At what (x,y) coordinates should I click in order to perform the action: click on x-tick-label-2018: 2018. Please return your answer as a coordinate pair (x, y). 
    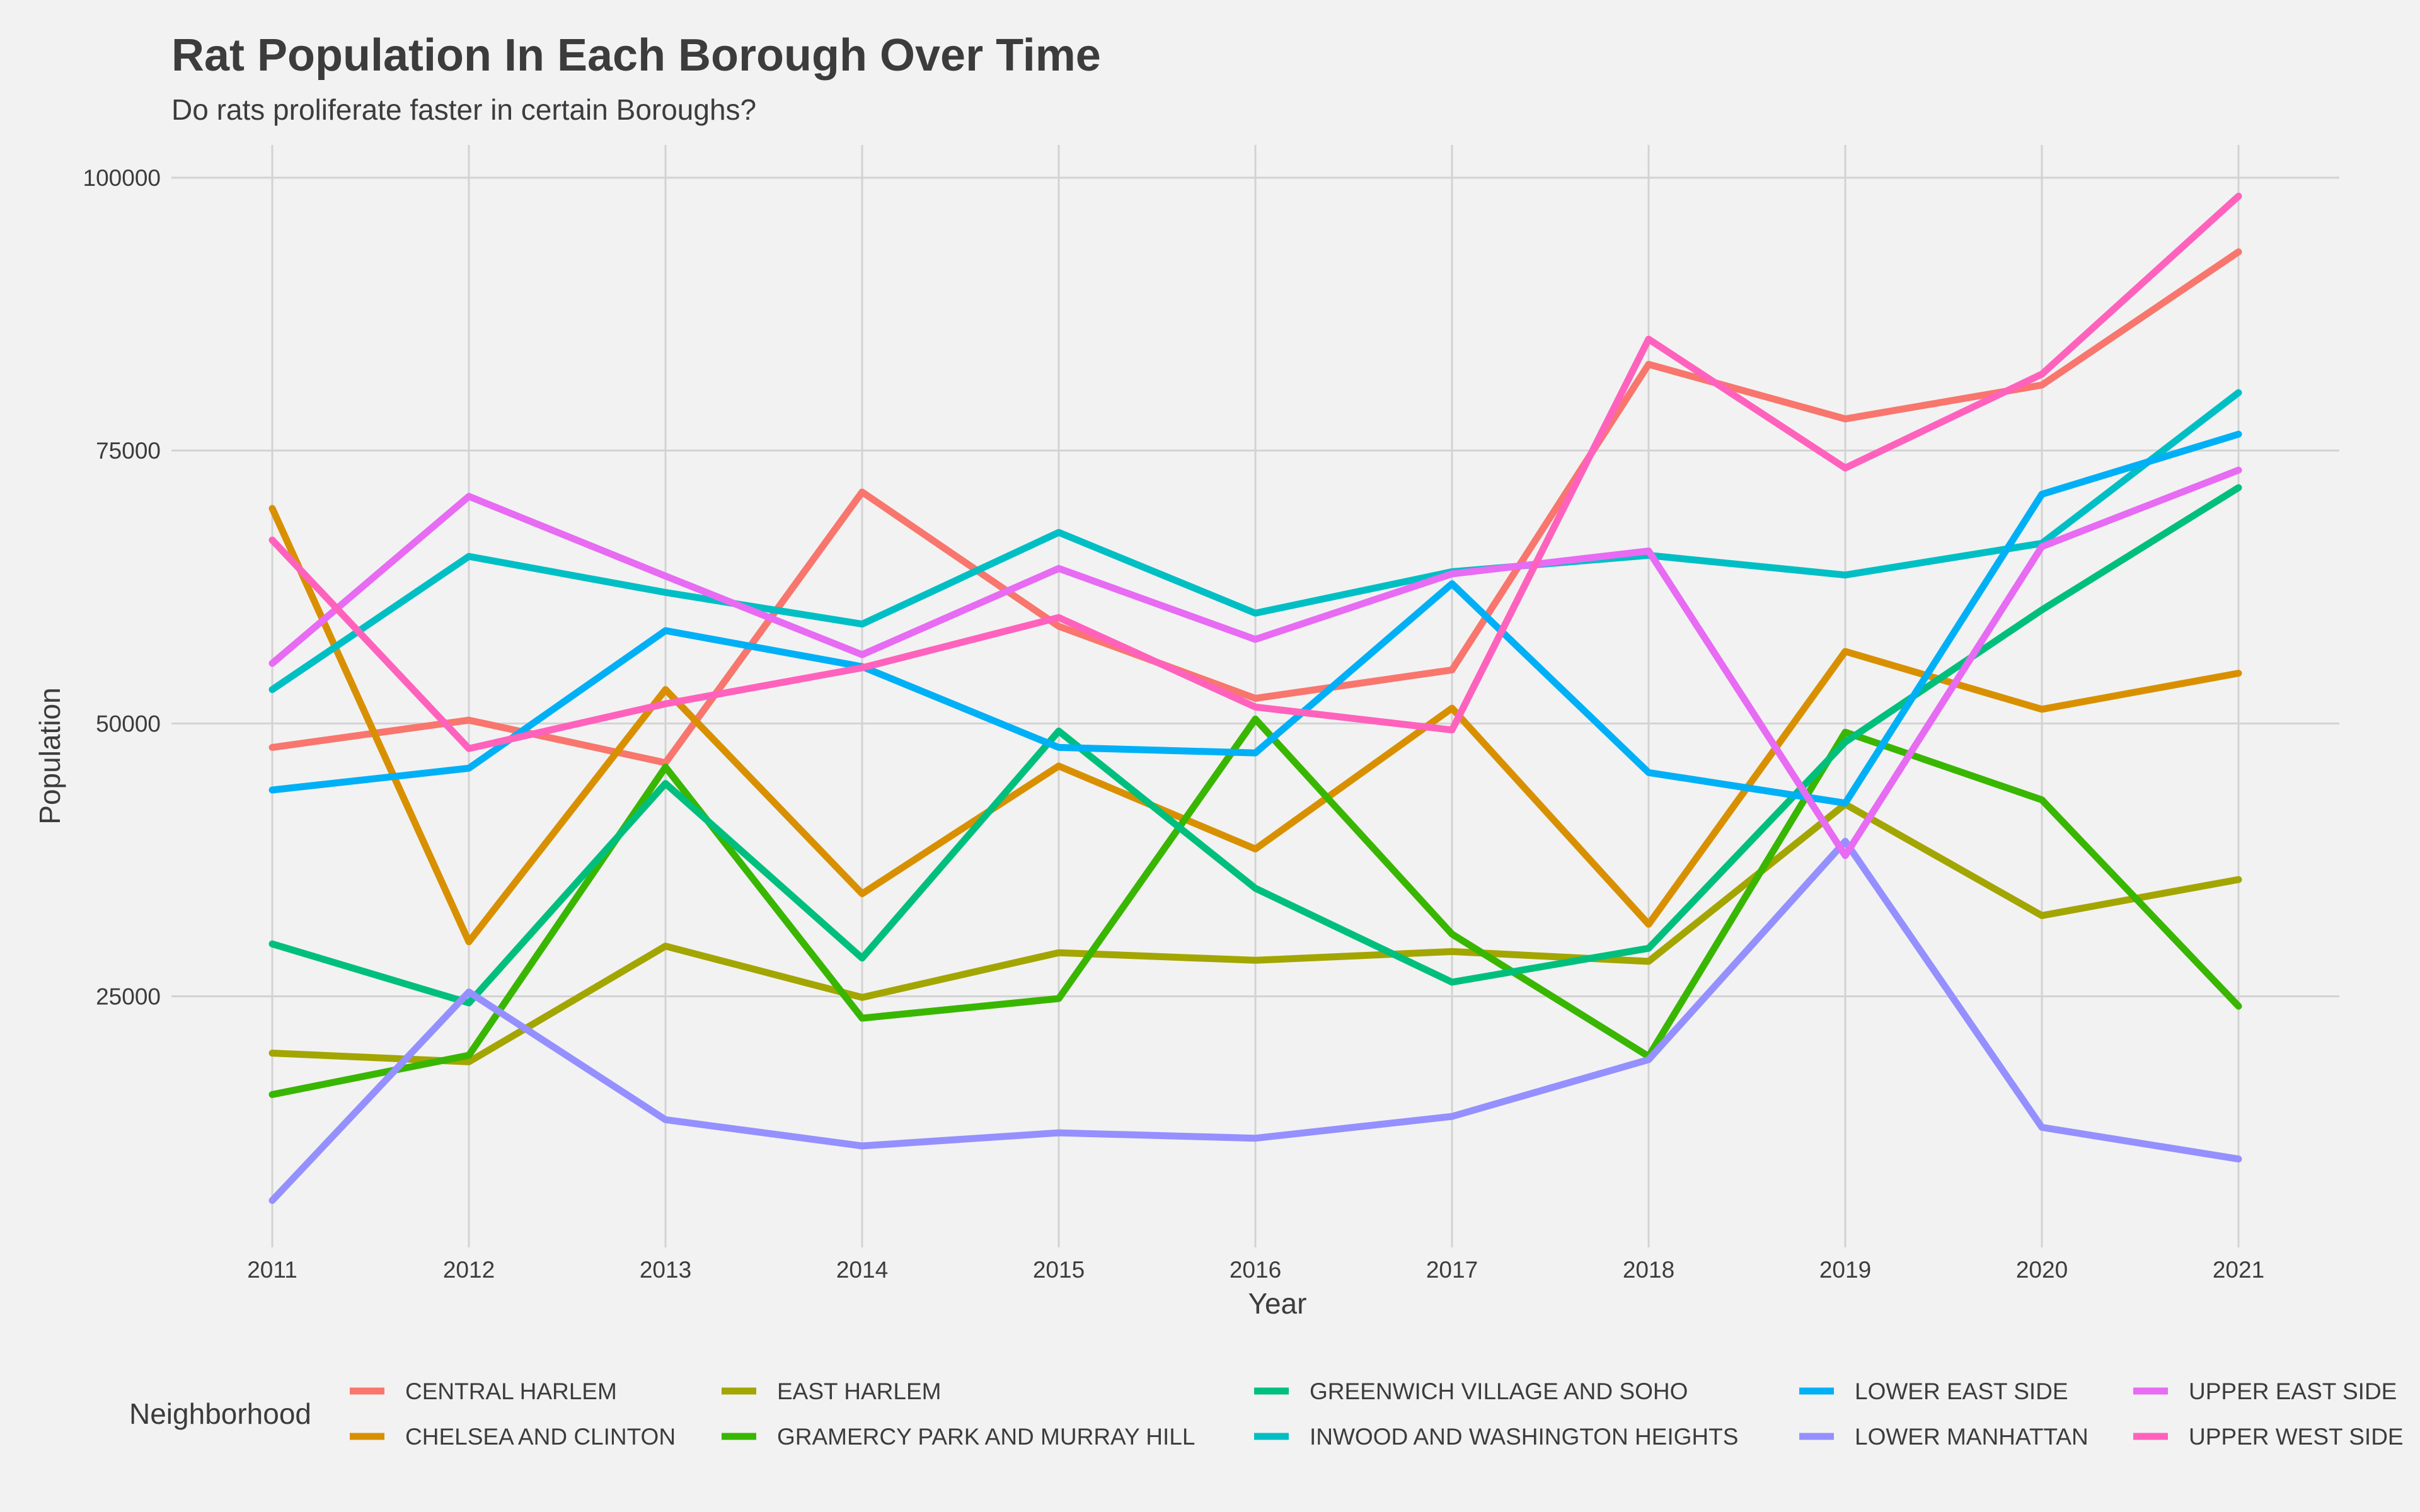
    Looking at the image, I should click on (1648, 1270).